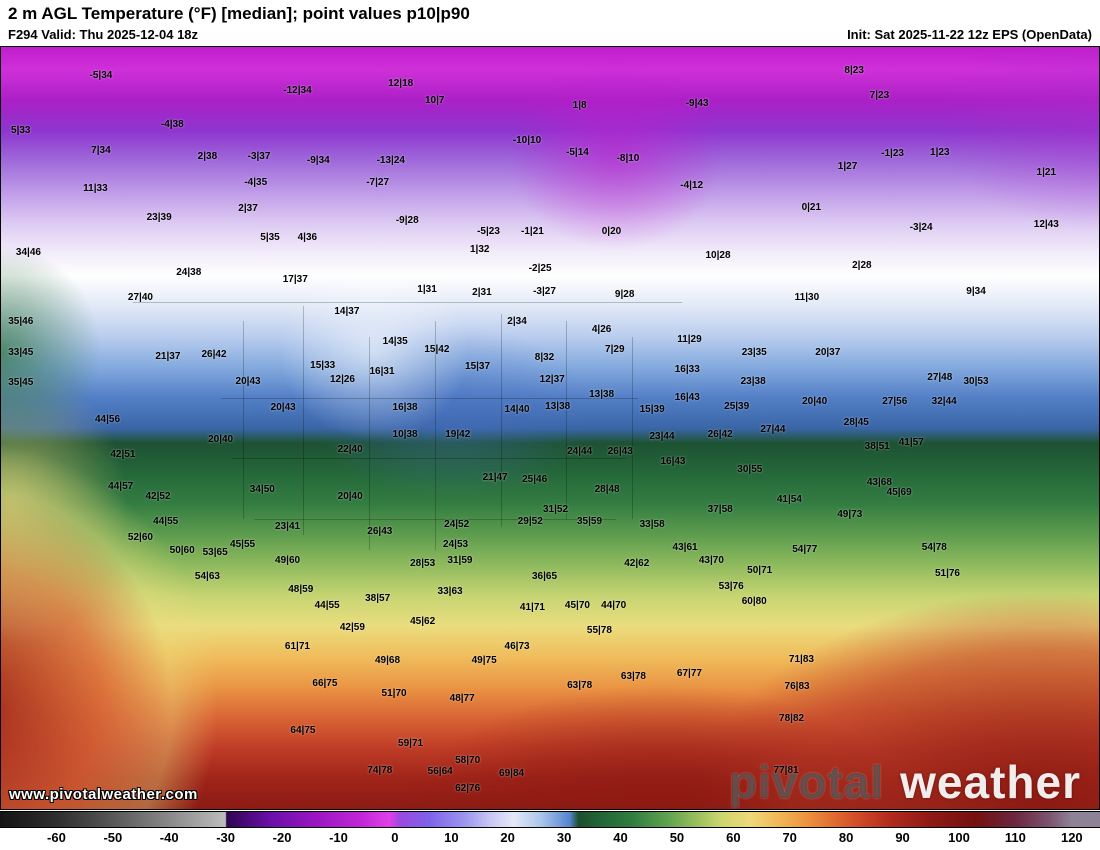 This screenshot has width=1100, height=850. I want to click on point-value: 54|63, so click(207, 577).